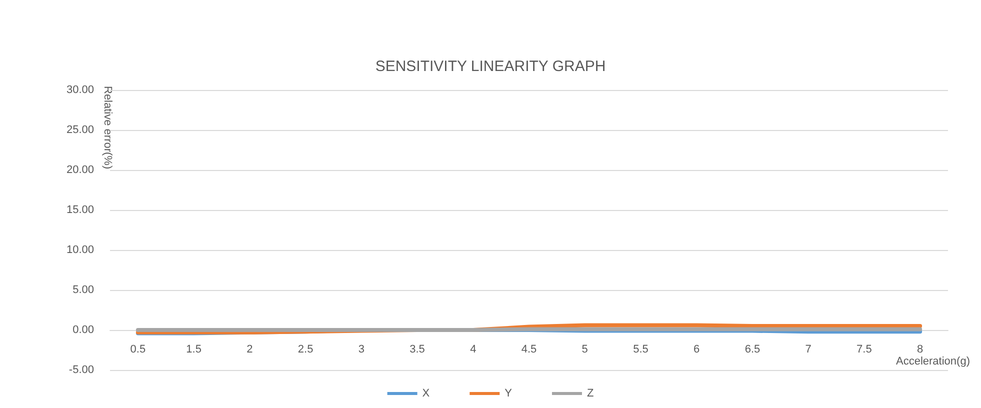 The image size is (981, 408). What do you see at coordinates (194, 350) in the screenshot?
I see `x-tick-label: 1.5` at bounding box center [194, 350].